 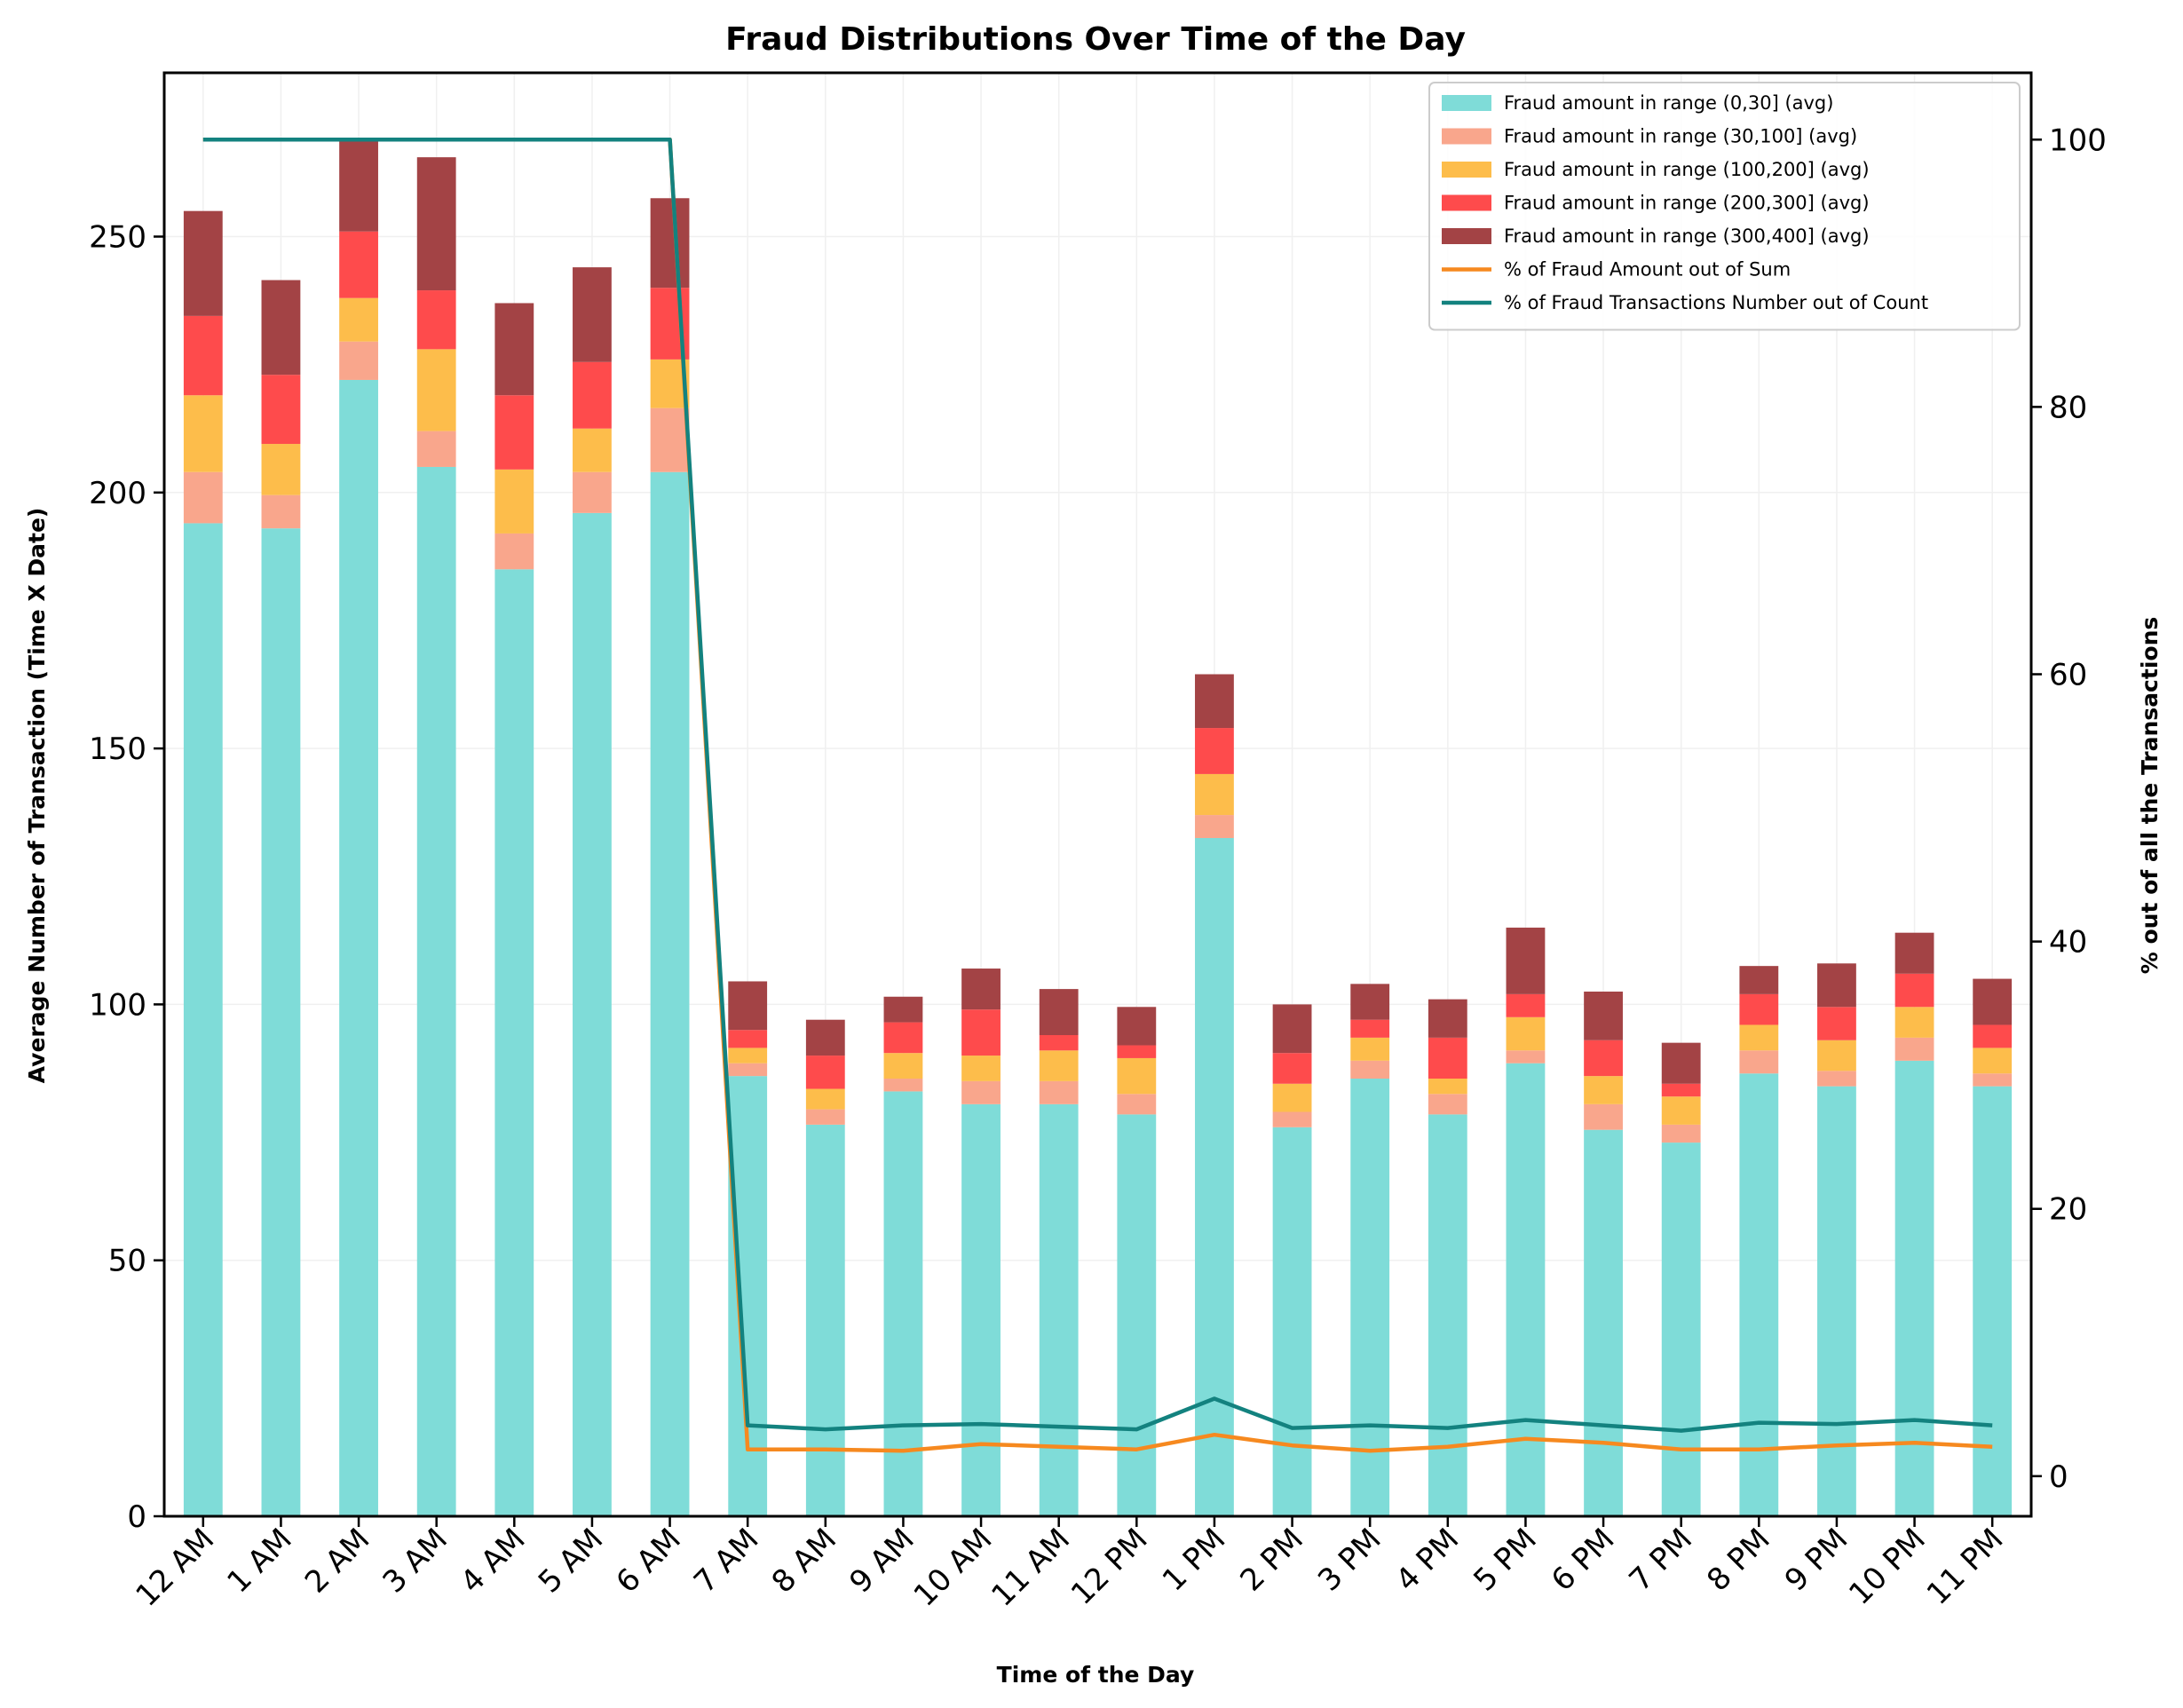 What do you see at coordinates (1194, 1560) in the screenshot?
I see `x-tick-label: 1 PM` at bounding box center [1194, 1560].